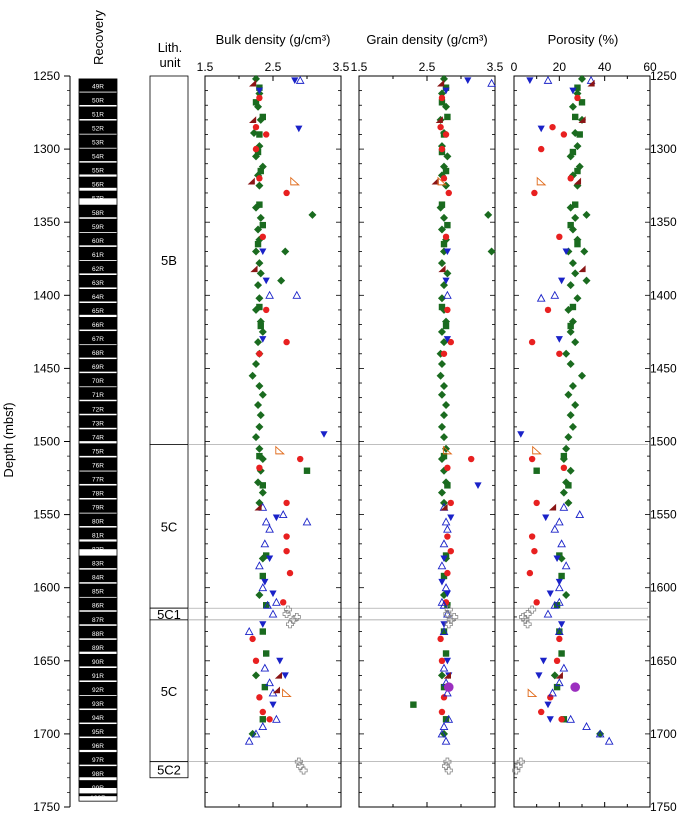 The width and height of the screenshot is (685, 816). What do you see at coordinates (98, 367) in the screenshot?
I see `core-label: 69R` at bounding box center [98, 367].